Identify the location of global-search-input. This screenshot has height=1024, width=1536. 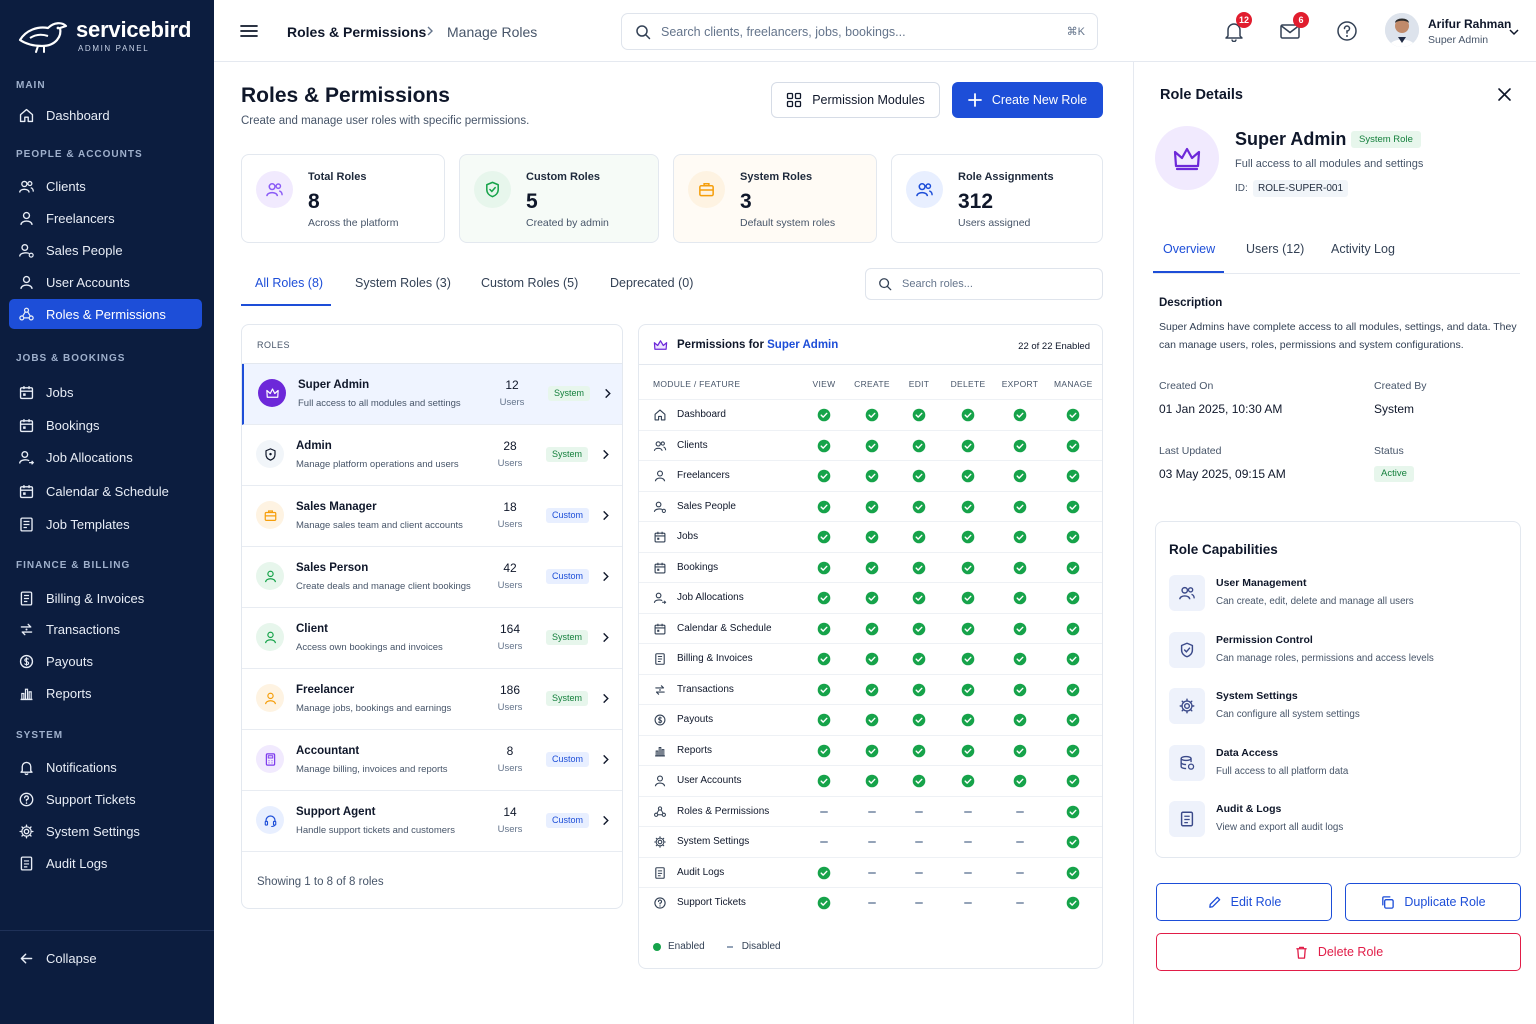
(851, 31).